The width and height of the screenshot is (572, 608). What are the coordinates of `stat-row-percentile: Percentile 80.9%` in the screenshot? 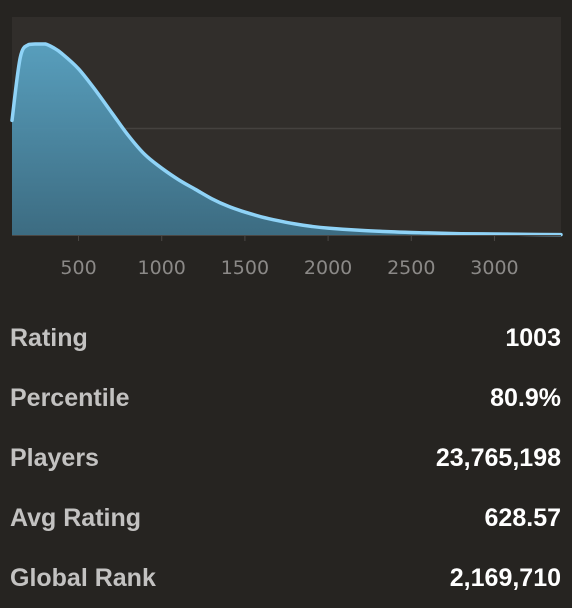 It's located at (285, 398).